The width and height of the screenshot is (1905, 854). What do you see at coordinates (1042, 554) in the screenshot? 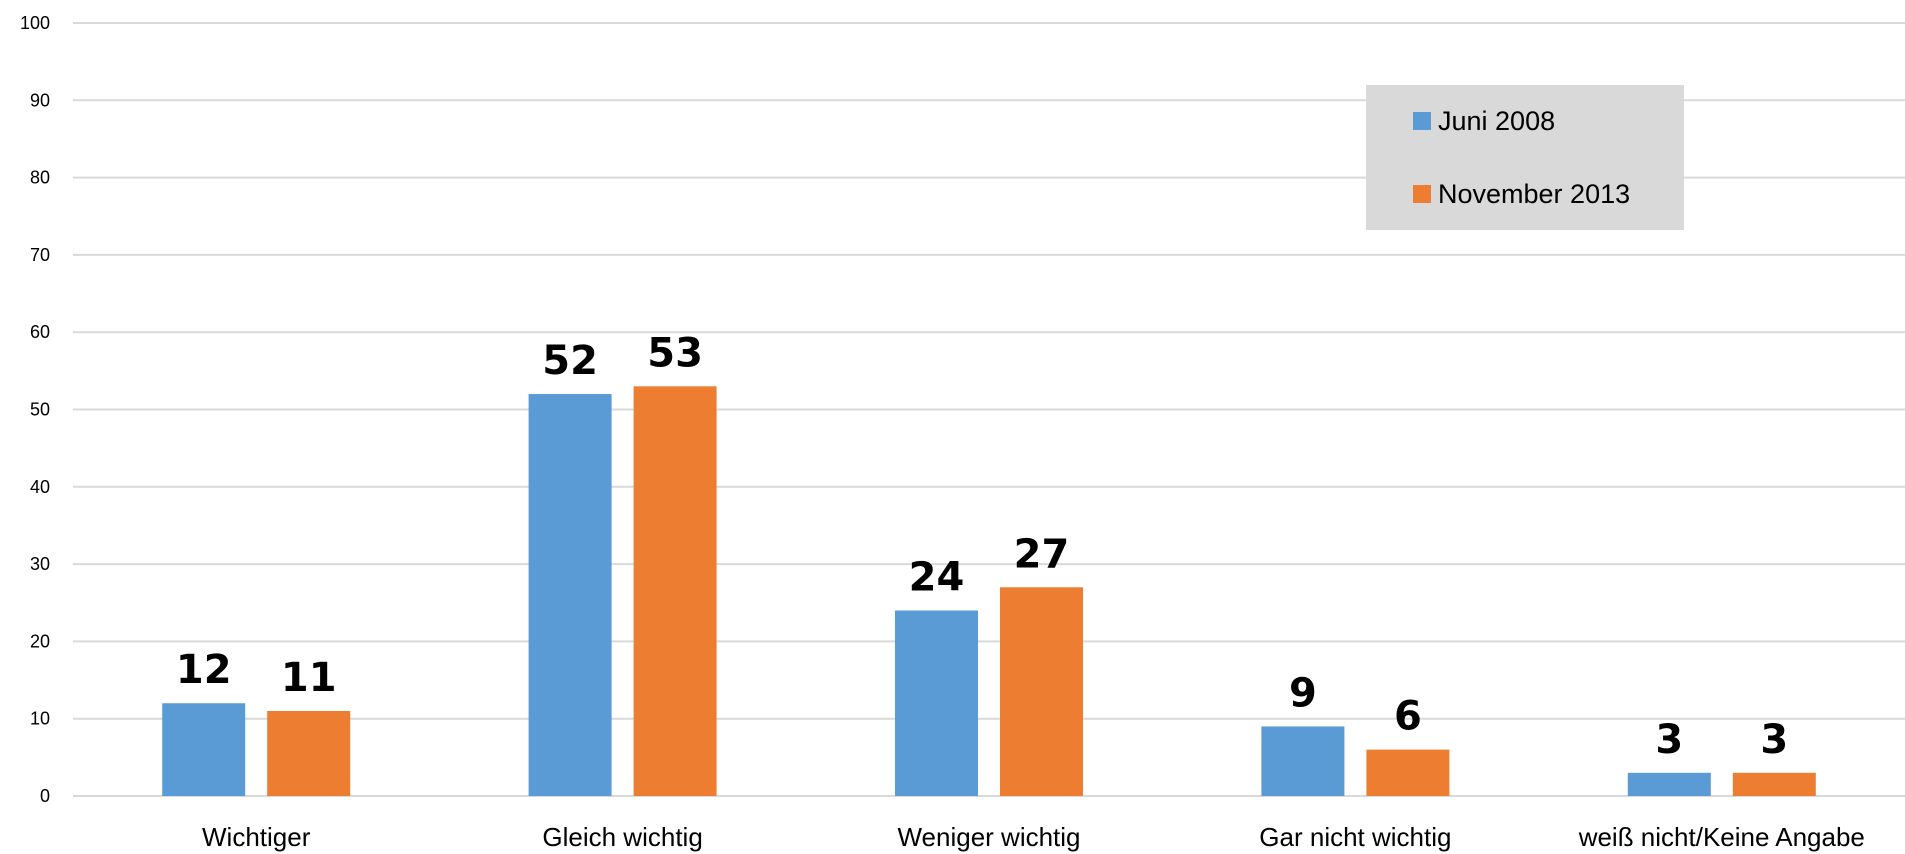
I see `data-label: 27` at bounding box center [1042, 554].